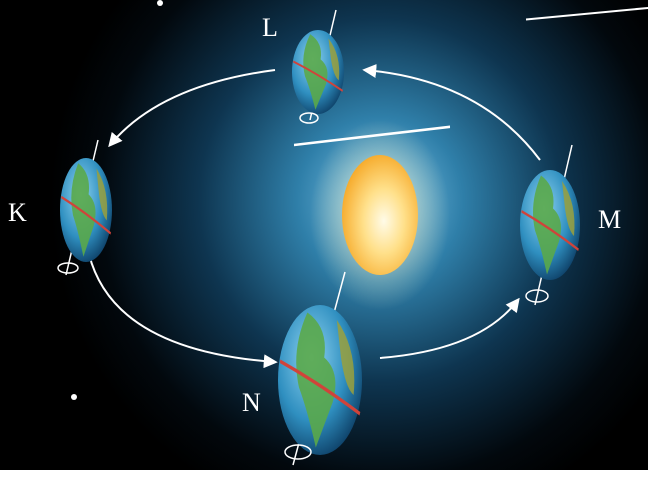 The width and height of the screenshot is (648, 478). I want to click on node-label: K, so click(17, 212).